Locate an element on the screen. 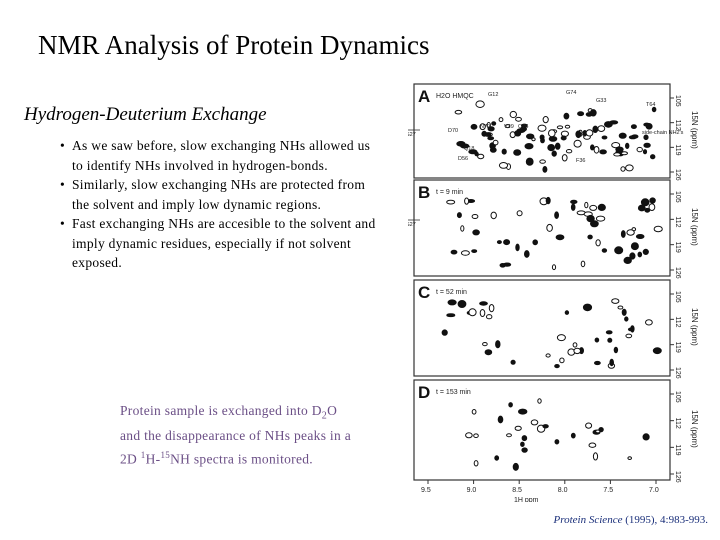 The image size is (720, 540). ppm-tick-label: 119 is located at coordinates (677, 149).